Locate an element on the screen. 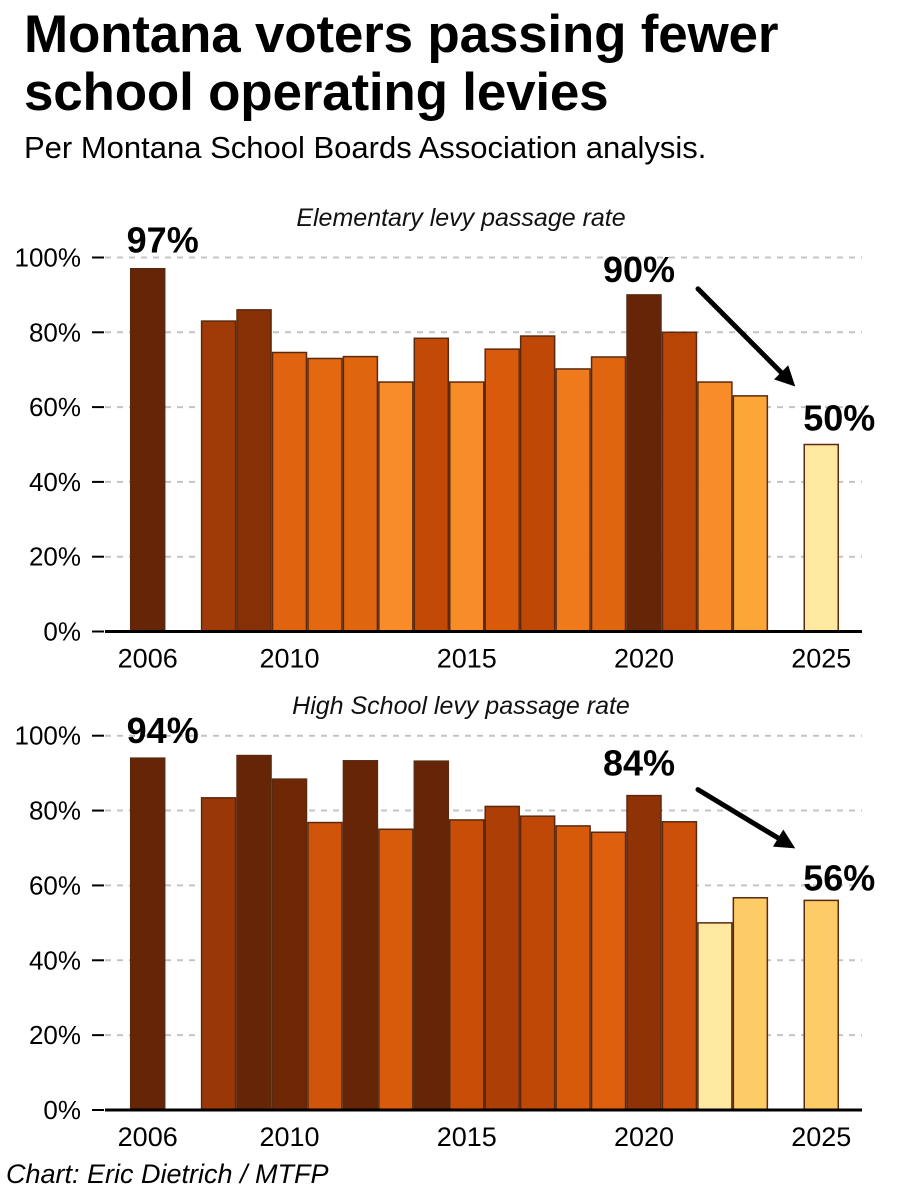 The image size is (900, 1200). data-label-2006: 97% is located at coordinates (163, 240).